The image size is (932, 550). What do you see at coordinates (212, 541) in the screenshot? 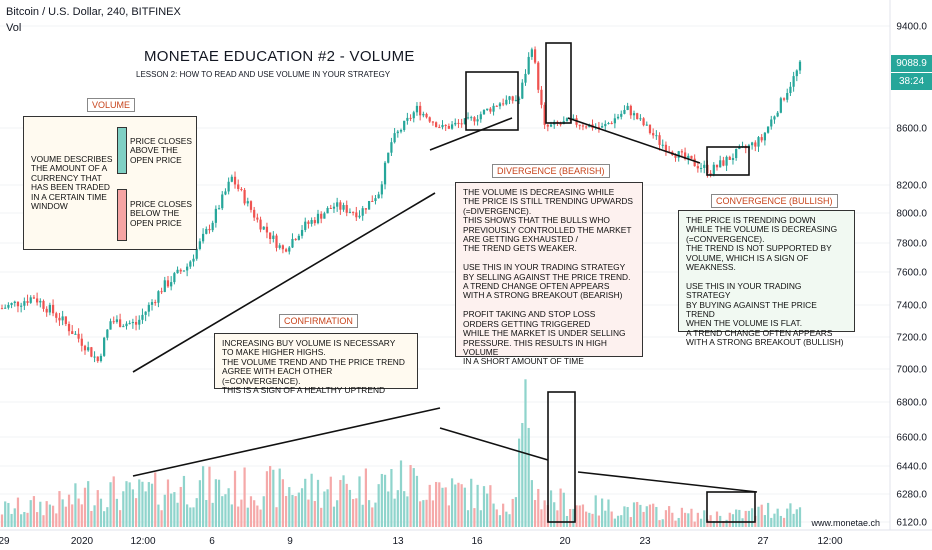
I see `time-tick-label: 6` at bounding box center [212, 541].